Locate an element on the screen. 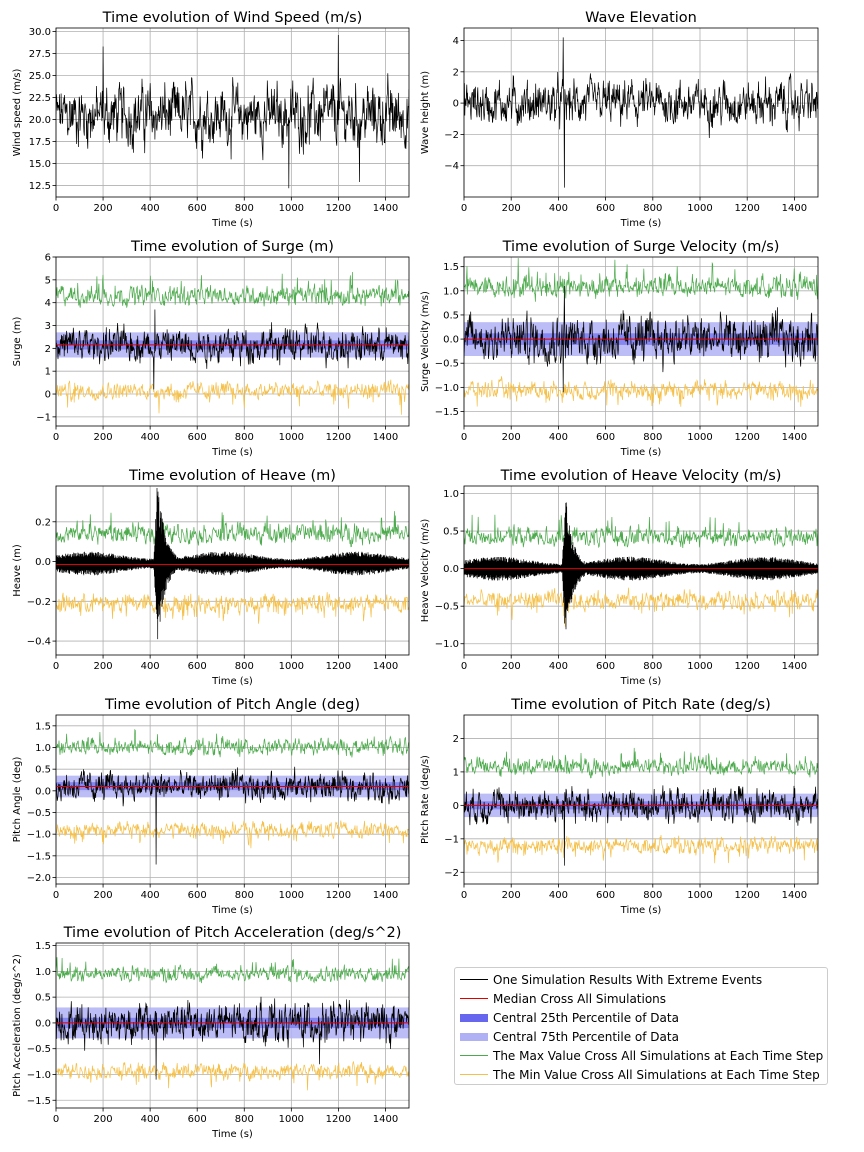 The width and height of the screenshot is (864, 1152). y-tick-label: 12.5 is located at coordinates (40, 186).